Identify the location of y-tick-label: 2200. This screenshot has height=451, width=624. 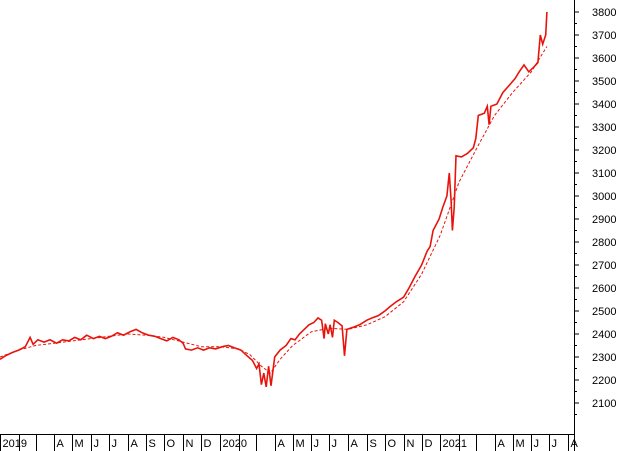
(604, 381).